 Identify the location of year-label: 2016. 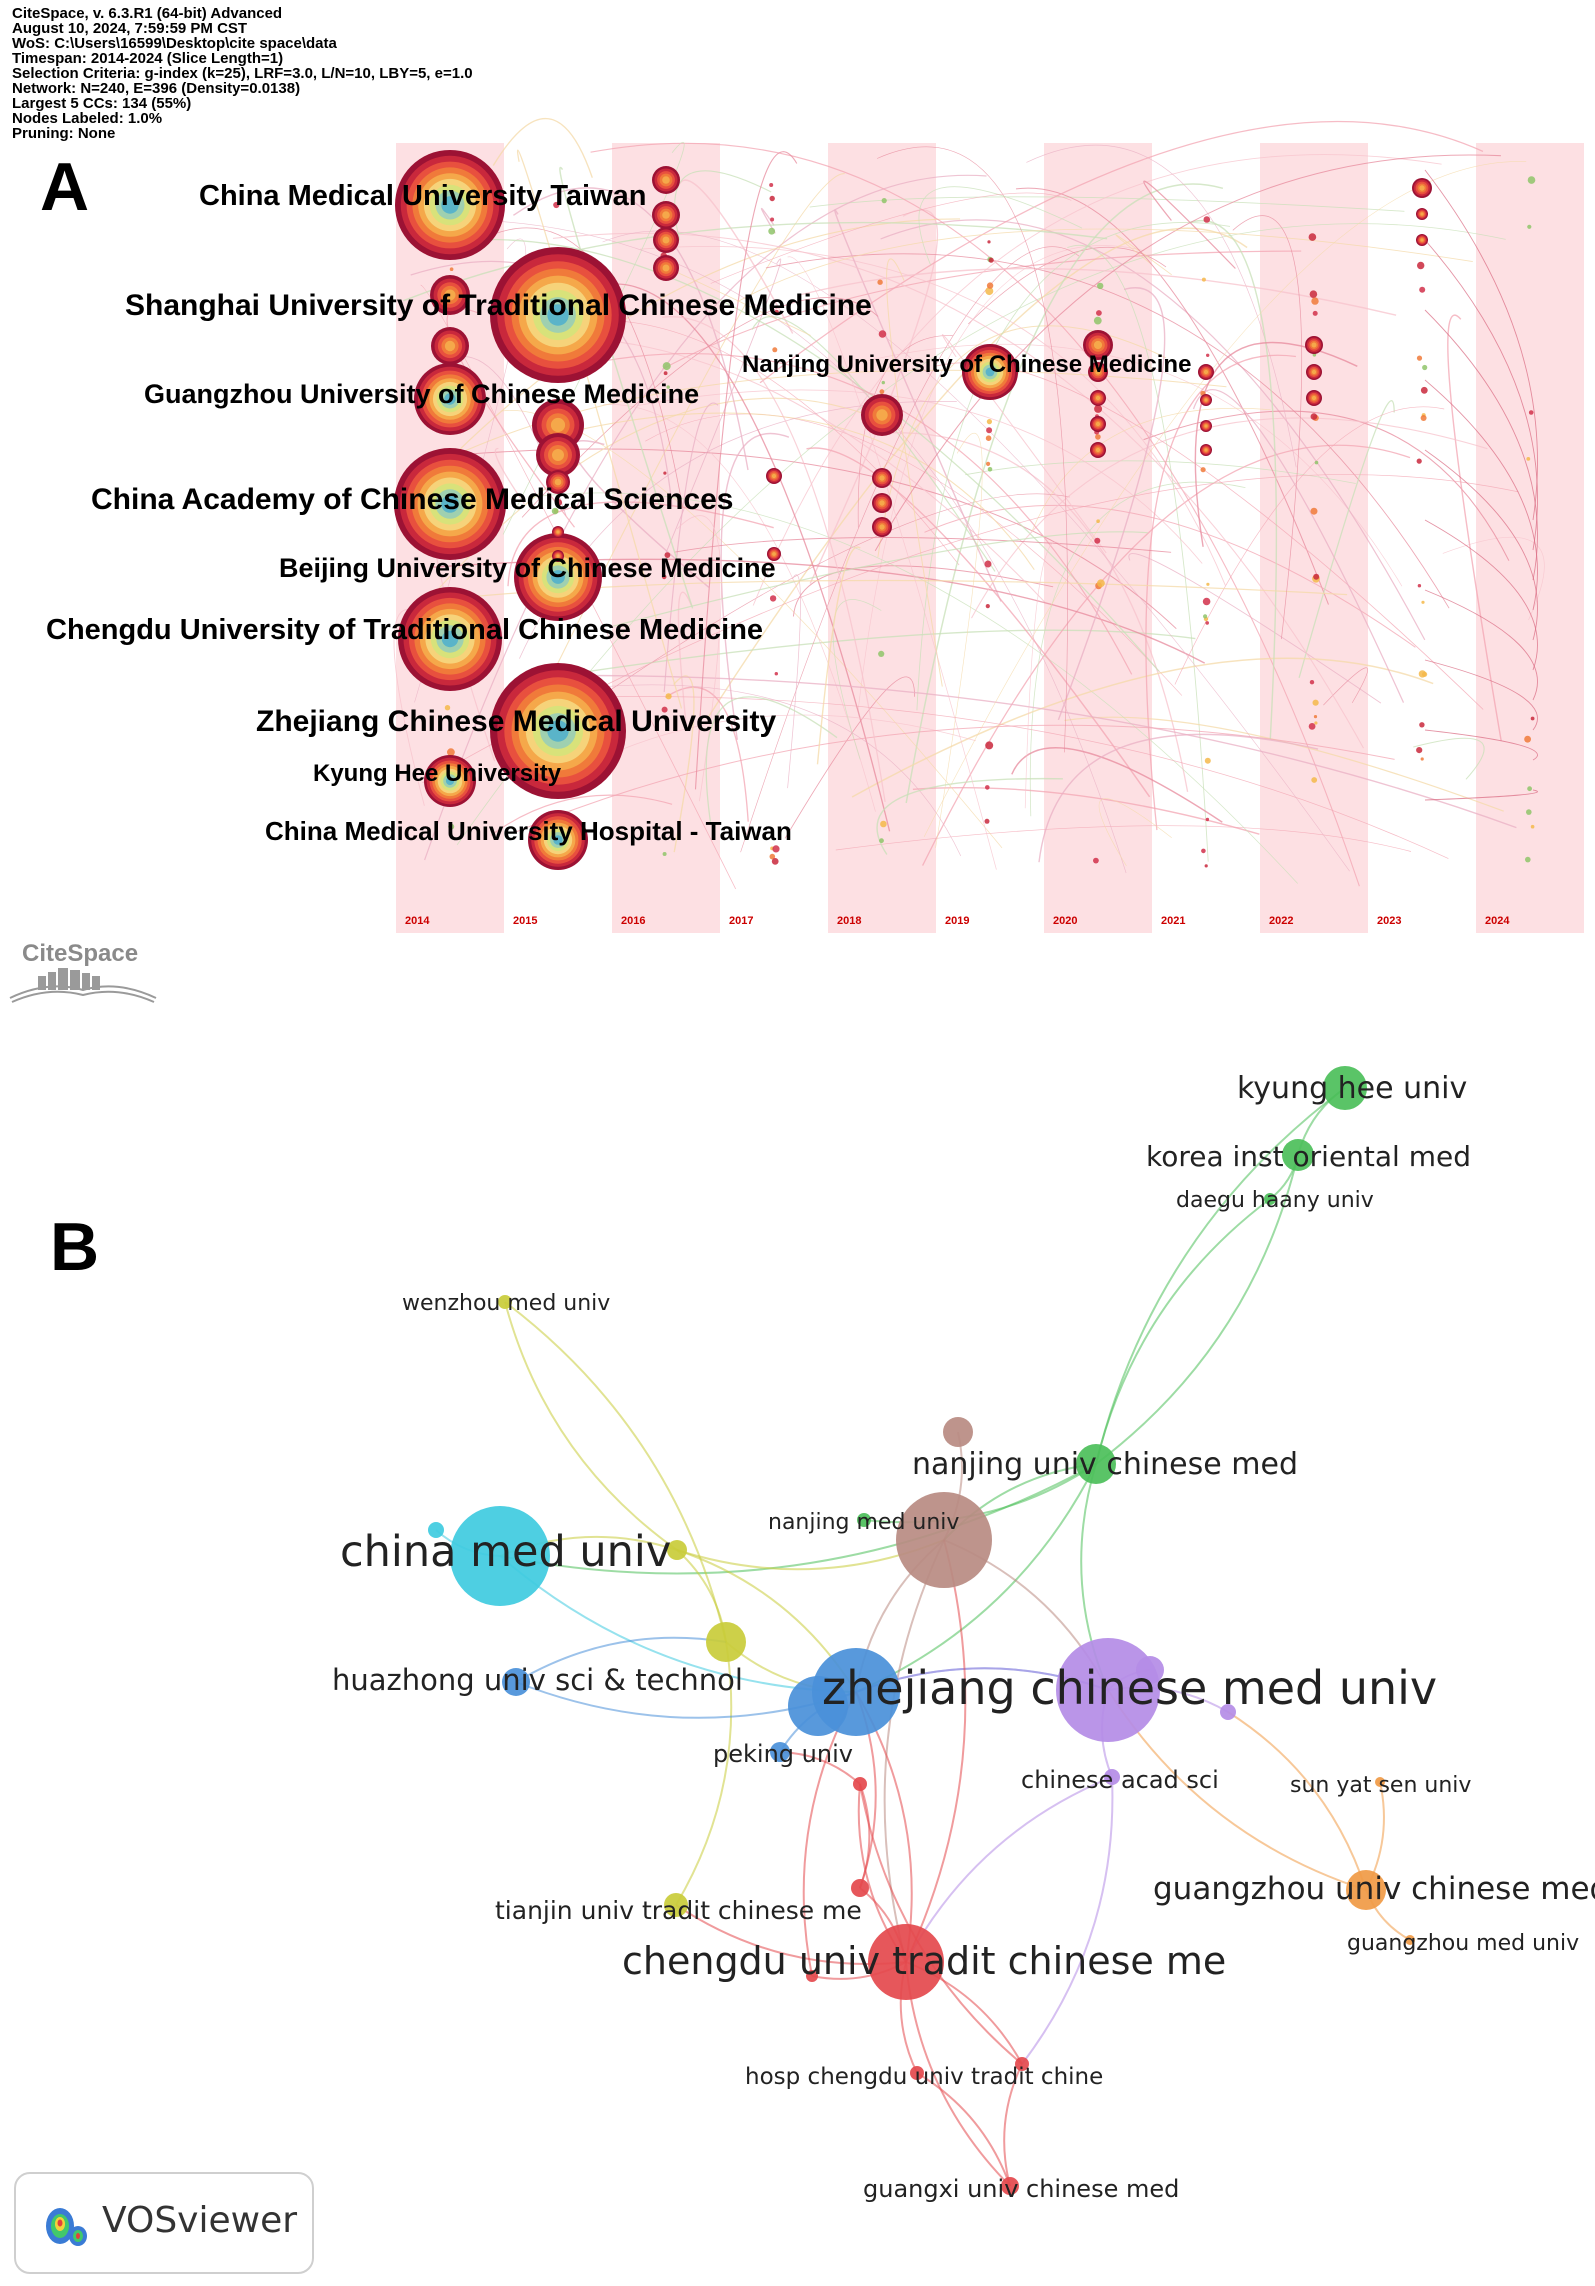
(633, 921).